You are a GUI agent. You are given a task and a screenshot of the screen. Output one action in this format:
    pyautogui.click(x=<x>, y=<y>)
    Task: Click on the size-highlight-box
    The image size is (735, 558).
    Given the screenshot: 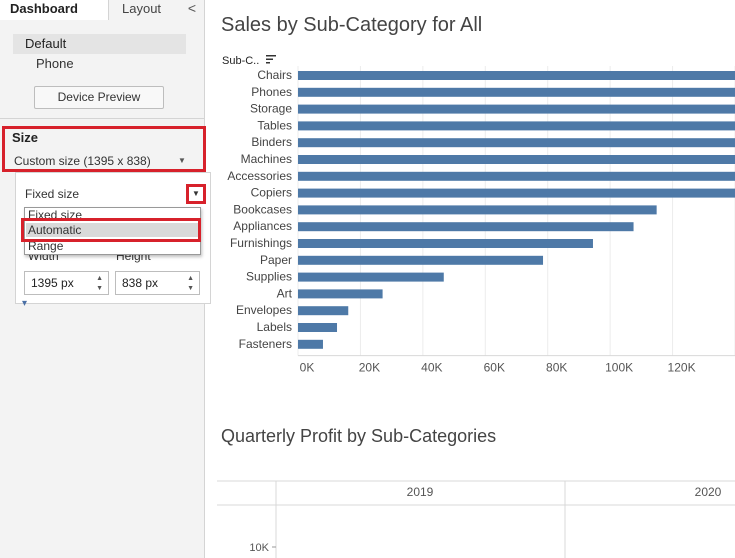 What is the action you would take?
    pyautogui.click(x=104, y=149)
    